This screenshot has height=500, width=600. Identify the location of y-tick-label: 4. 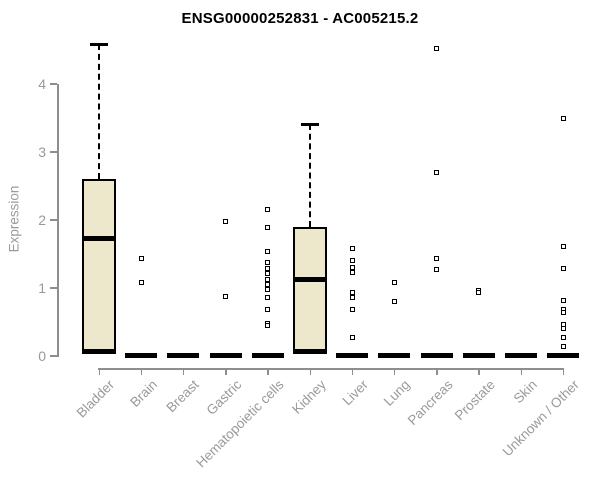
(42, 83).